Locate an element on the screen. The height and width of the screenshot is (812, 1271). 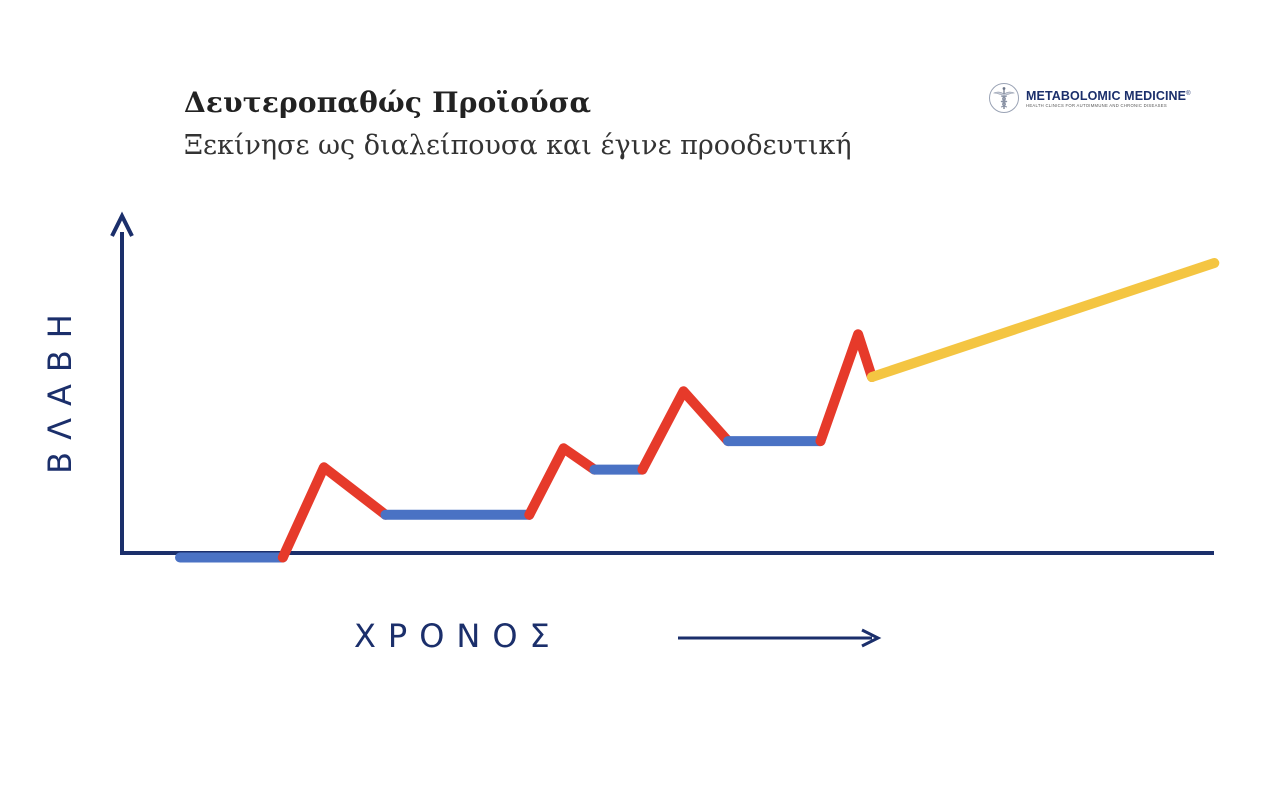
caduceus-icon is located at coordinates (1004, 98).